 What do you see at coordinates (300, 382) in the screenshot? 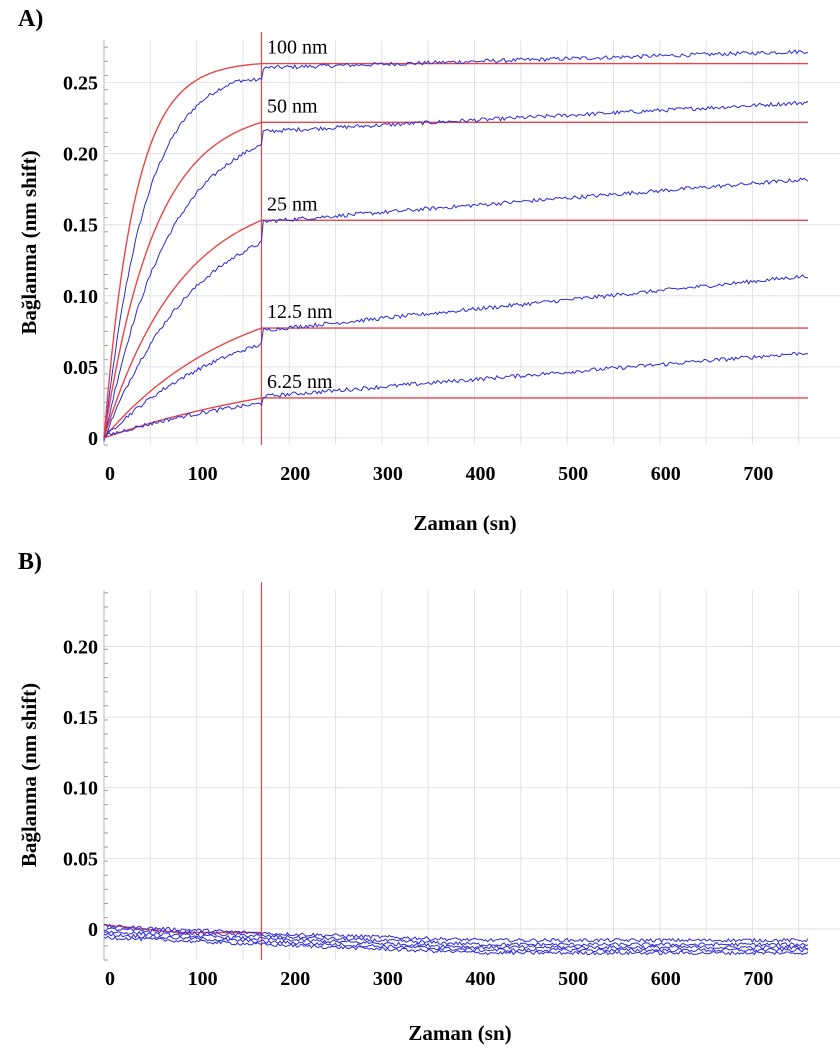
I see `series-label: 6.25 nm` at bounding box center [300, 382].